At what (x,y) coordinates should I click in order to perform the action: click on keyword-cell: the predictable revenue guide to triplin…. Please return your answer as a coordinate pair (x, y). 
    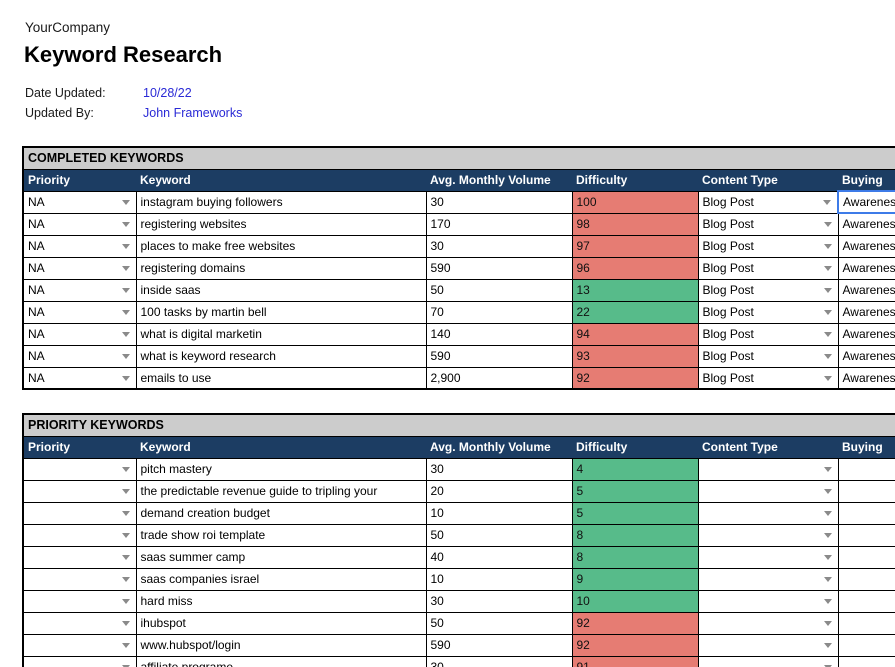
    Looking at the image, I should click on (281, 491).